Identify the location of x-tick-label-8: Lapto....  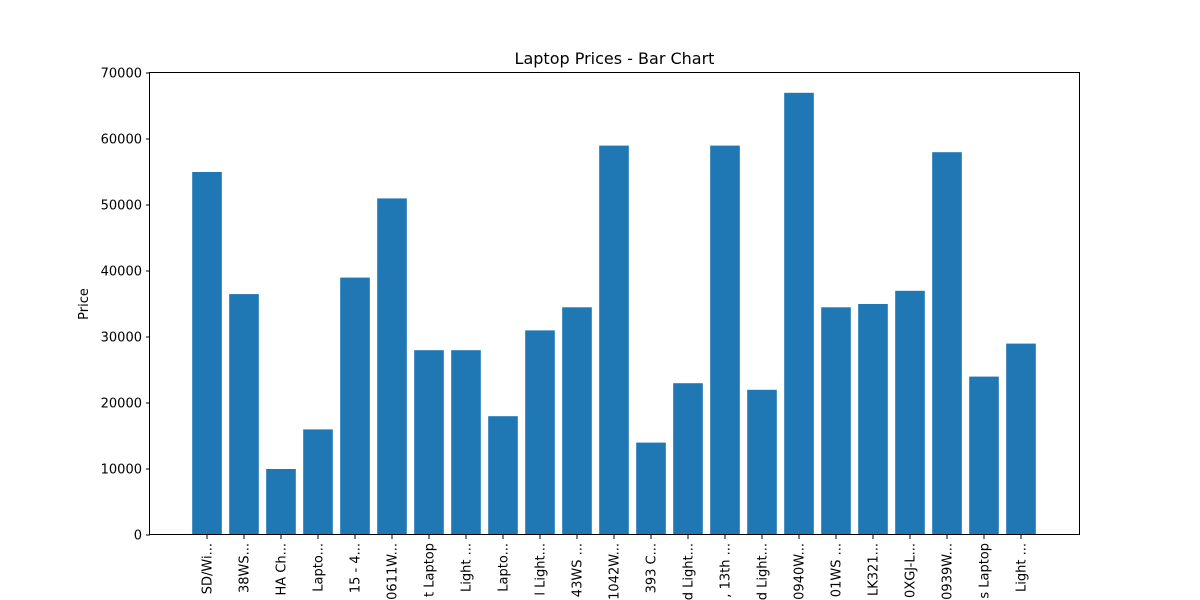
(504, 567).